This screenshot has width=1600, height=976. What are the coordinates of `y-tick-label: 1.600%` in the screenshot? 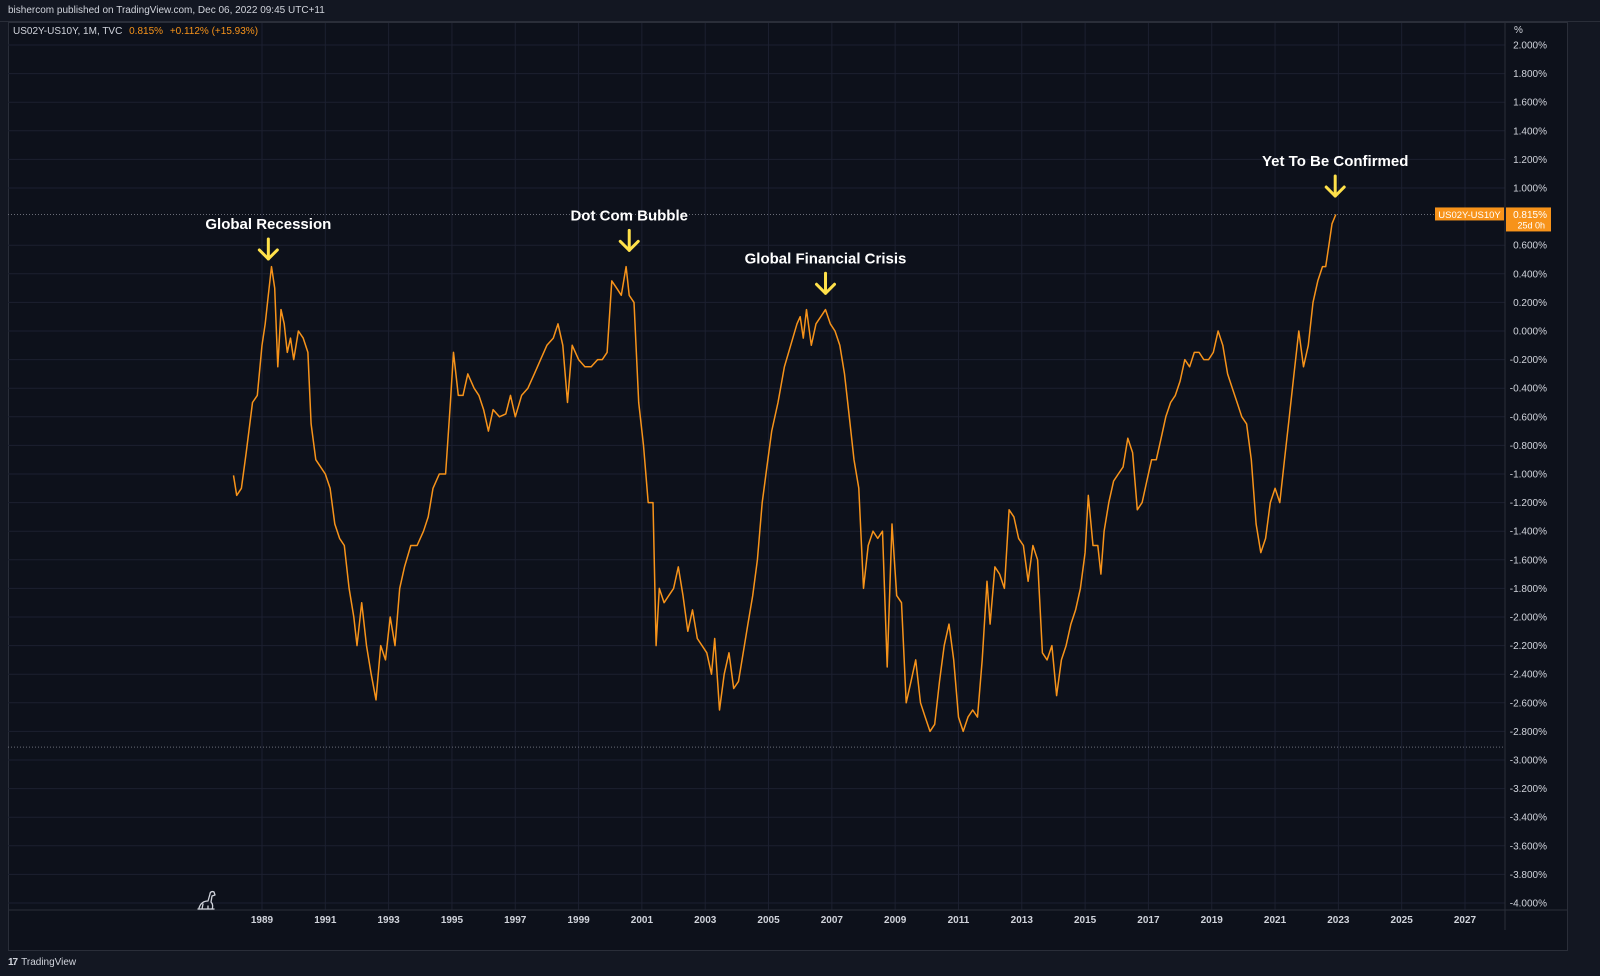 It's located at (1530, 103).